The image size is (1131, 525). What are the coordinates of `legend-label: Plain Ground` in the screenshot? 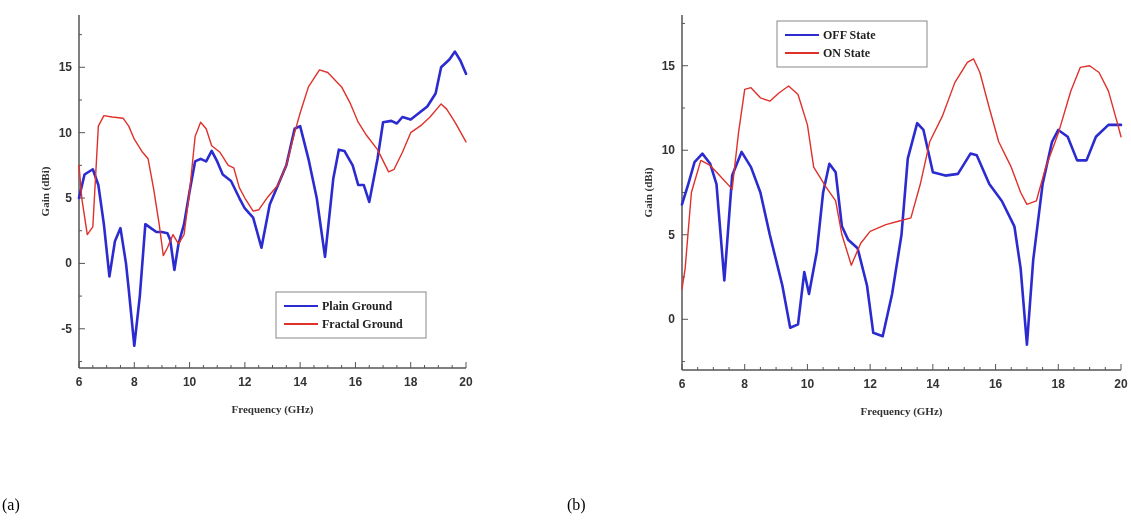 It's located at (357, 306).